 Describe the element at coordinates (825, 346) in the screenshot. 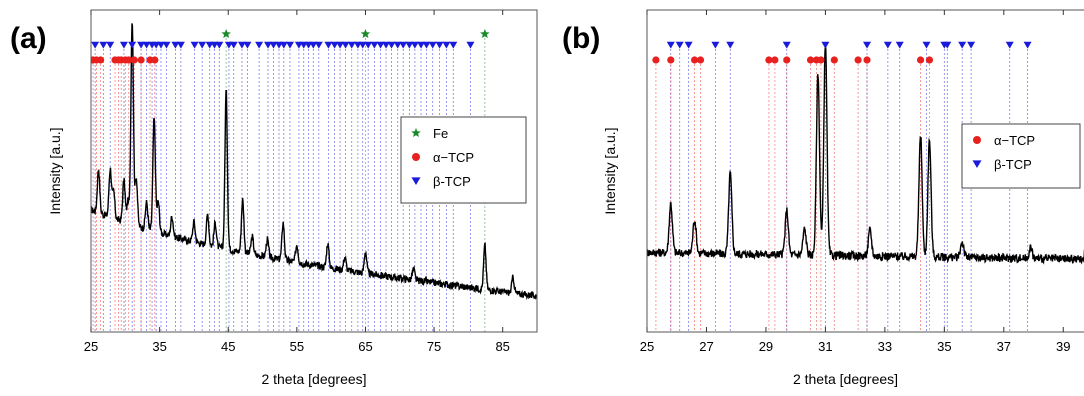

I see `x-tick-label: 31` at that location.